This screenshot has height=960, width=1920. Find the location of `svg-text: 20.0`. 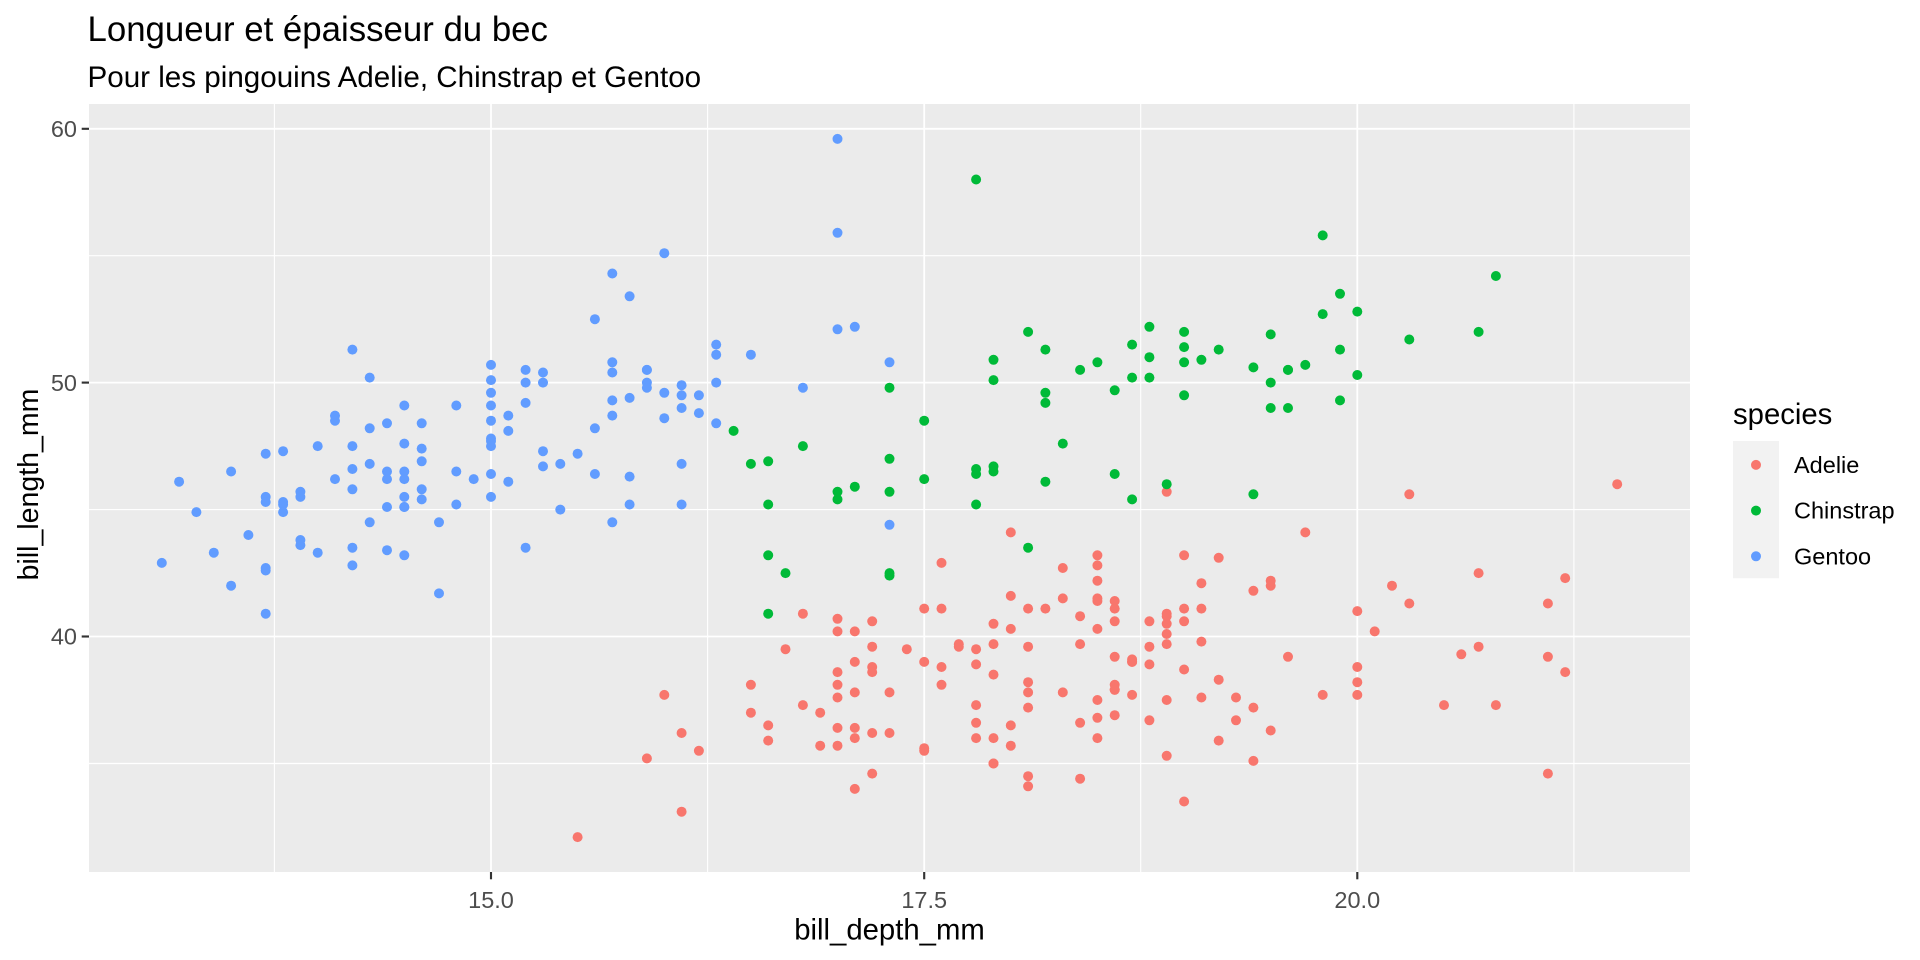

svg-text: 20.0 is located at coordinates (1357, 900).